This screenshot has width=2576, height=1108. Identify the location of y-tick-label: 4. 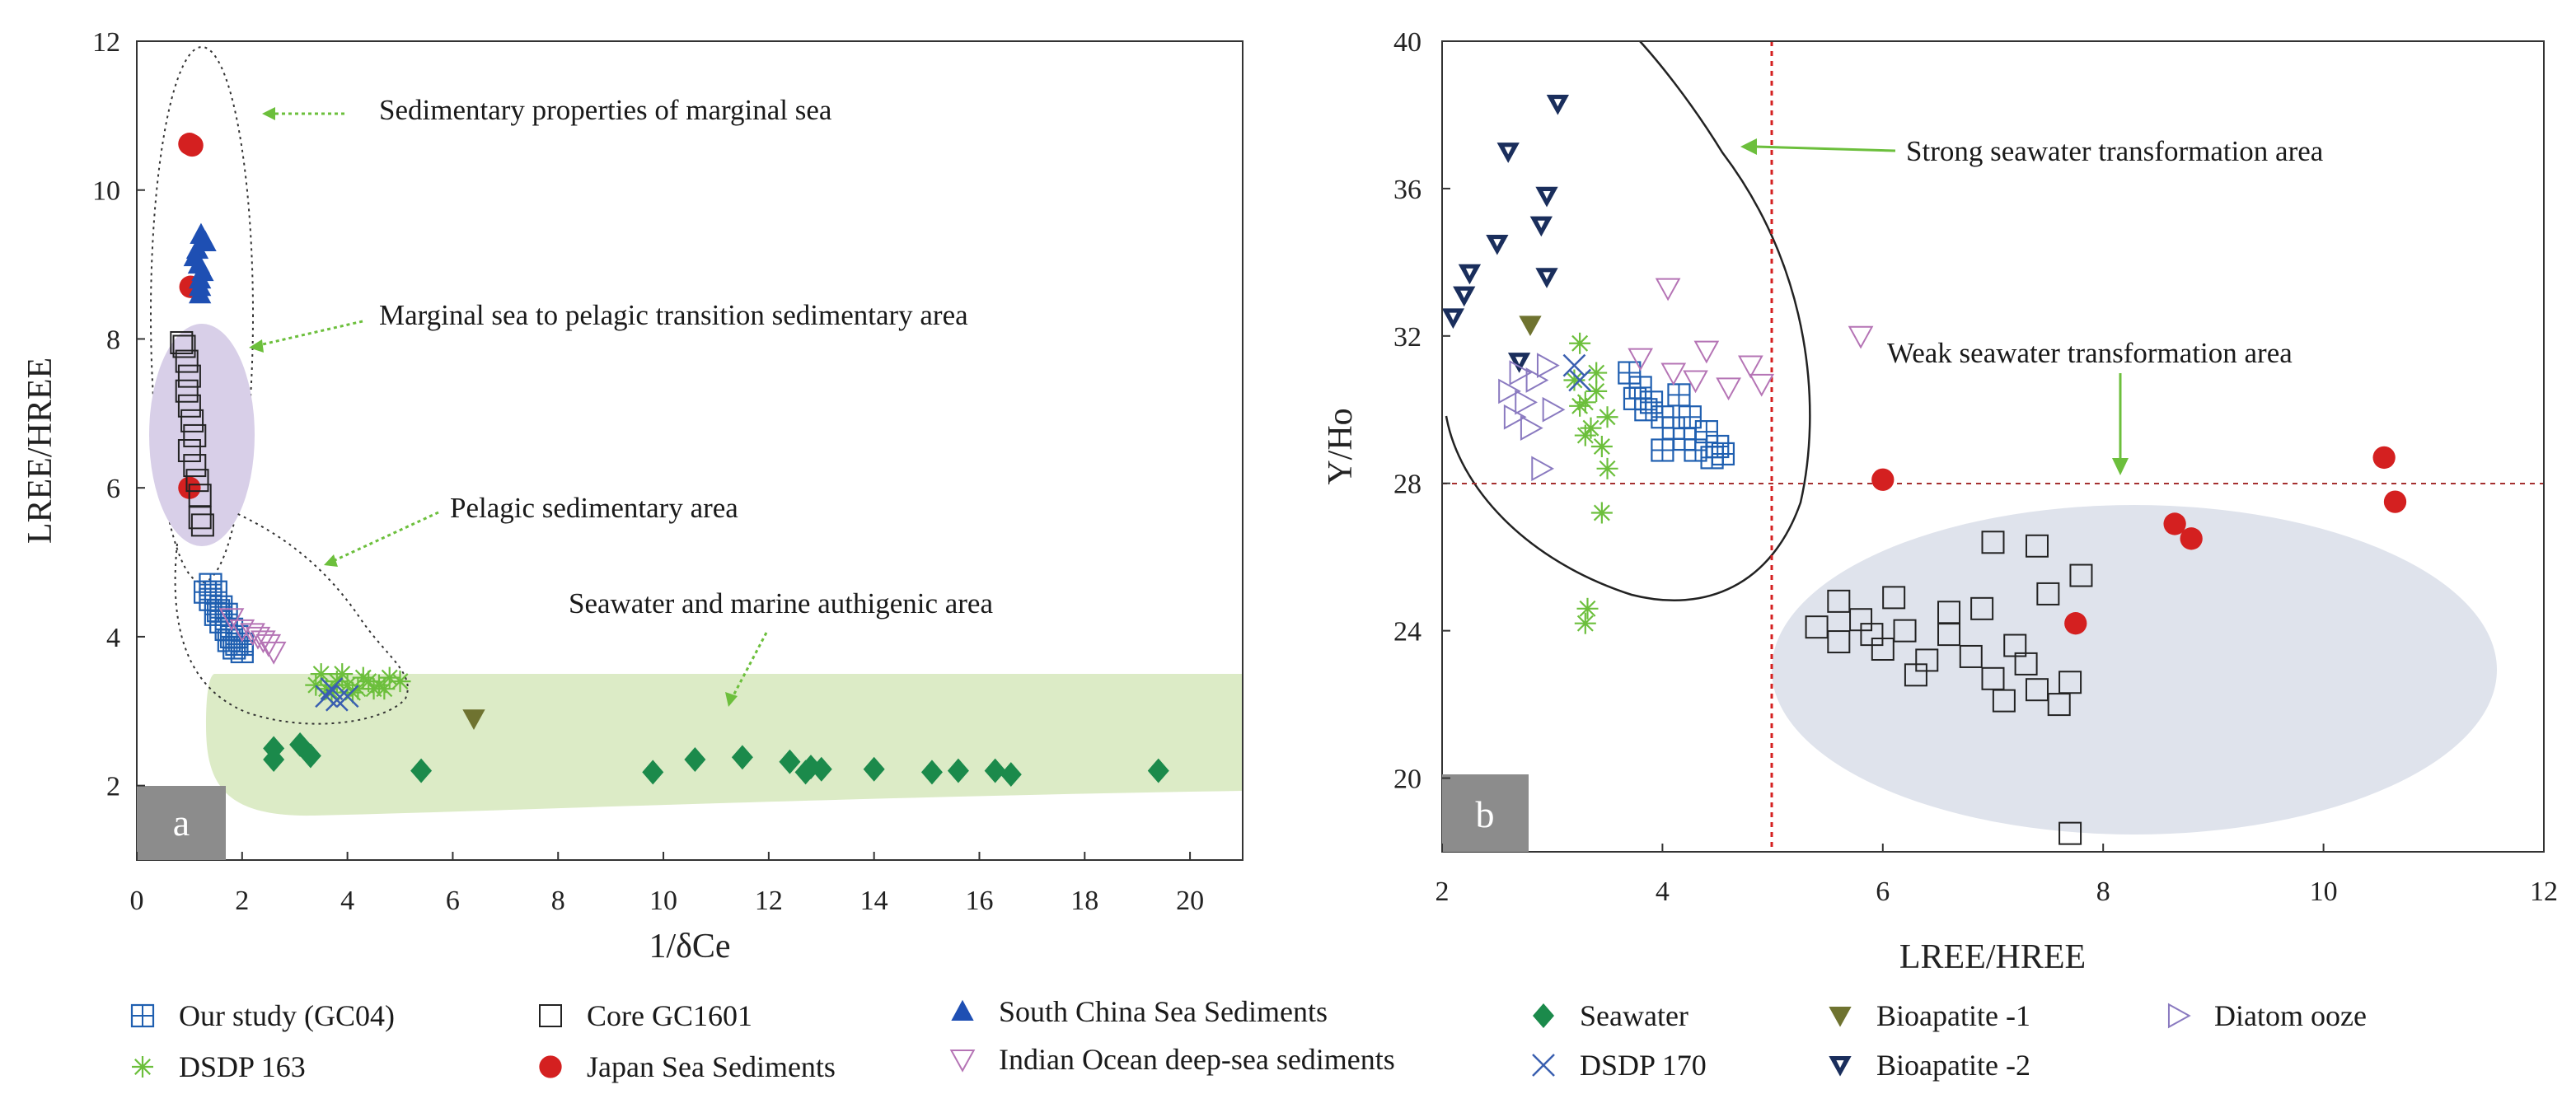
(113, 638).